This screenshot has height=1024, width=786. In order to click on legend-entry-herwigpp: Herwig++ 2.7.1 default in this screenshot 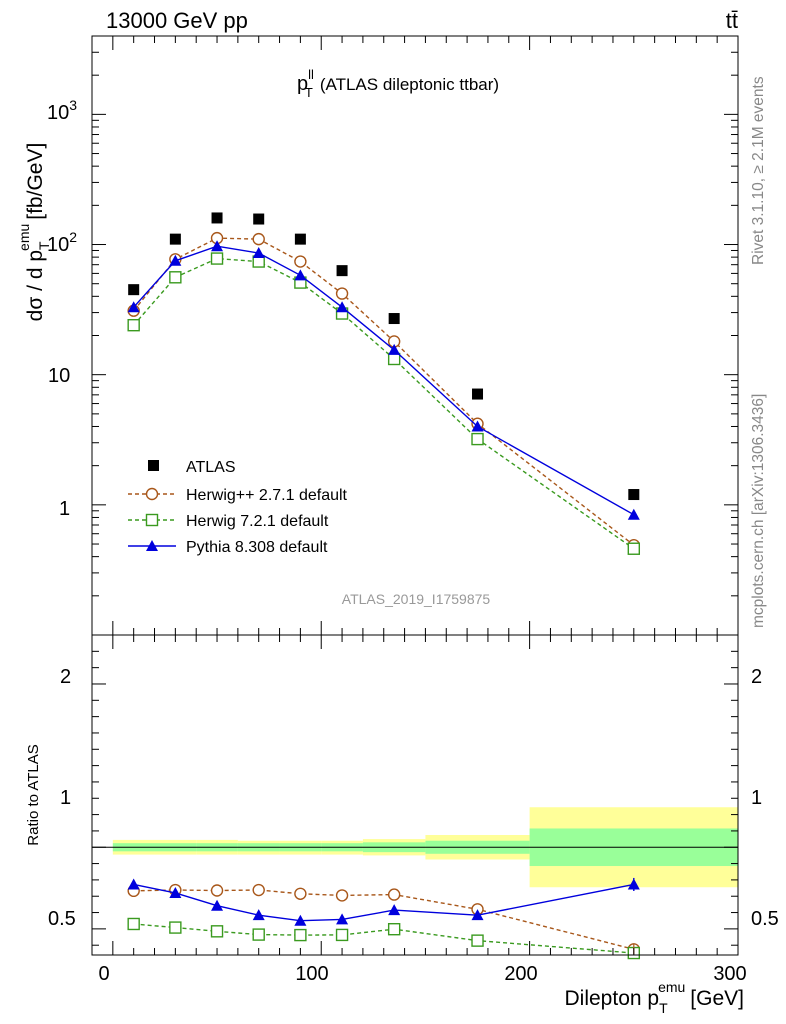, I will do `click(238, 495)`.